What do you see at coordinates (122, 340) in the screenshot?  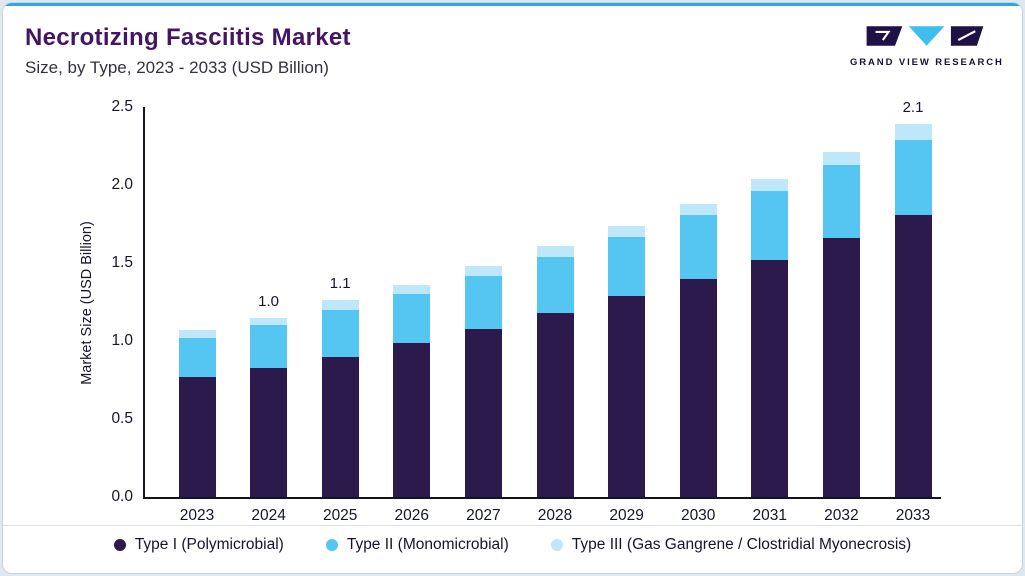 I see `y-tick-1.0: 1.0` at bounding box center [122, 340].